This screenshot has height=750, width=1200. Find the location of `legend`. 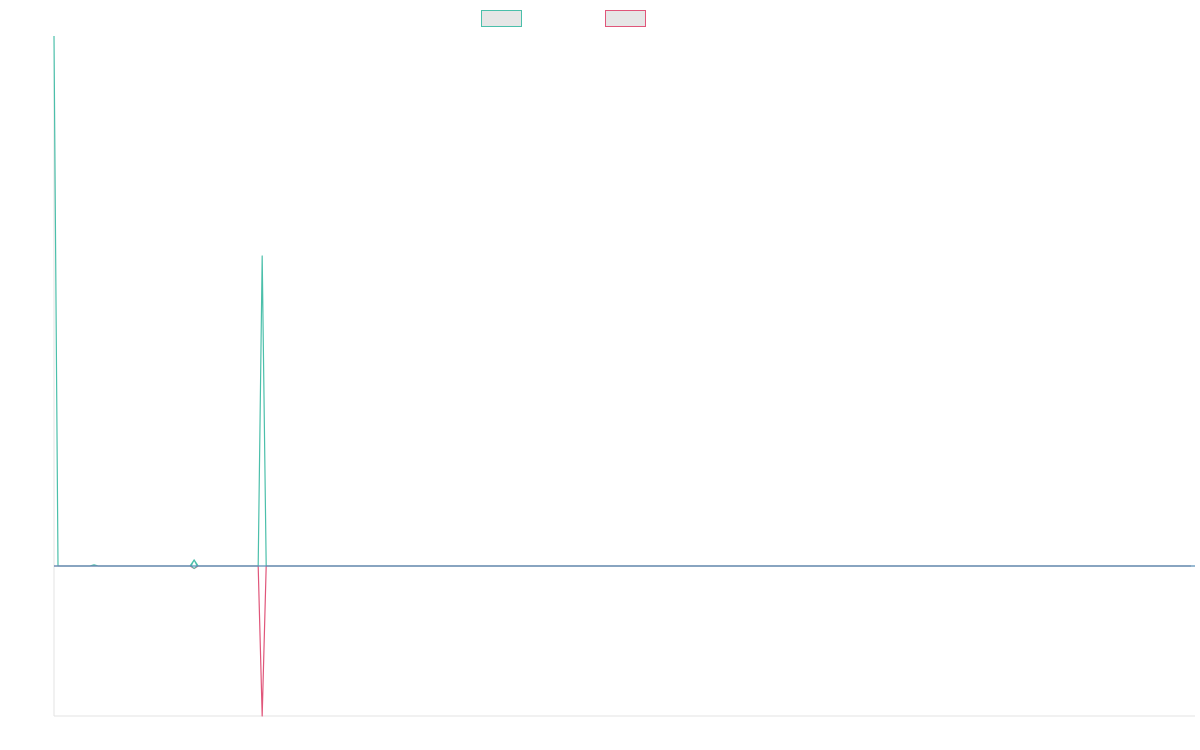

legend is located at coordinates (563, 18).